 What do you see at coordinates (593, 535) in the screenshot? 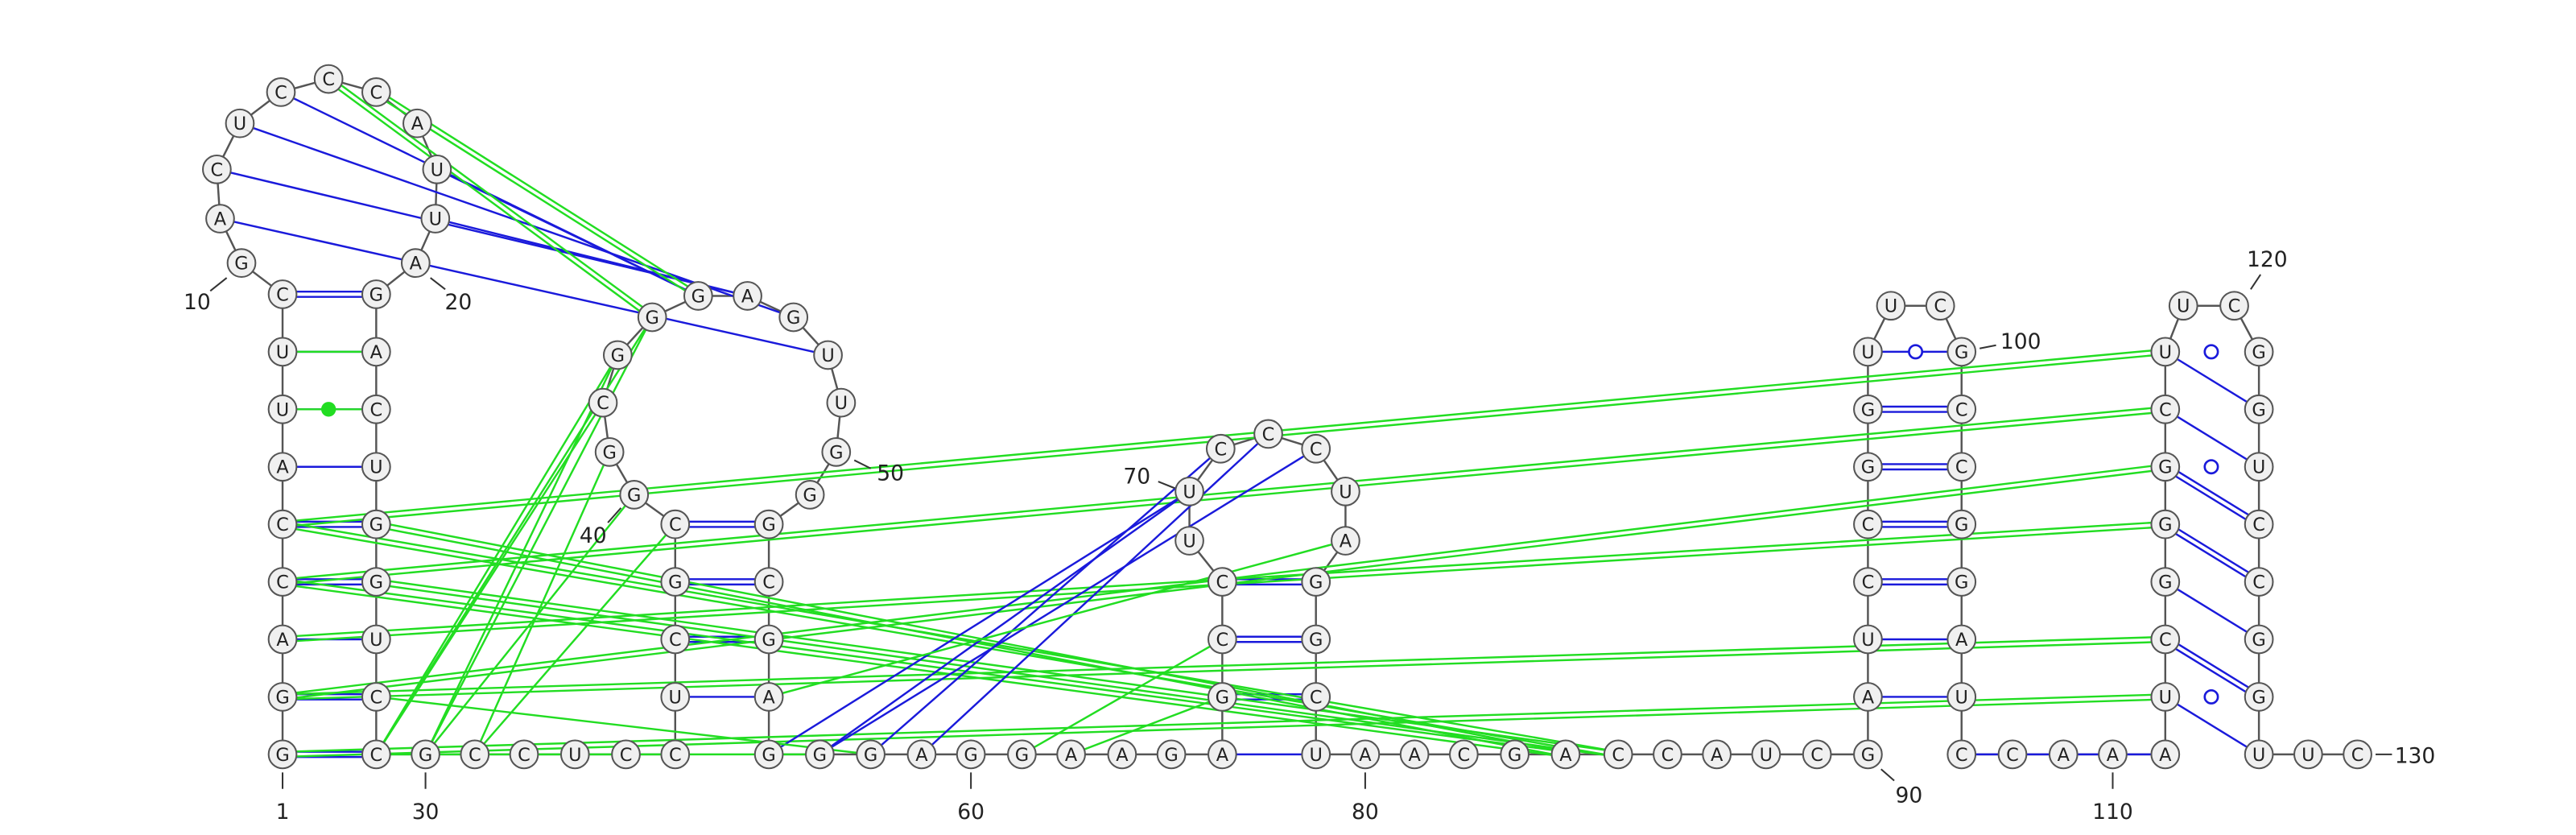
I see `position-label: 40` at bounding box center [593, 535].